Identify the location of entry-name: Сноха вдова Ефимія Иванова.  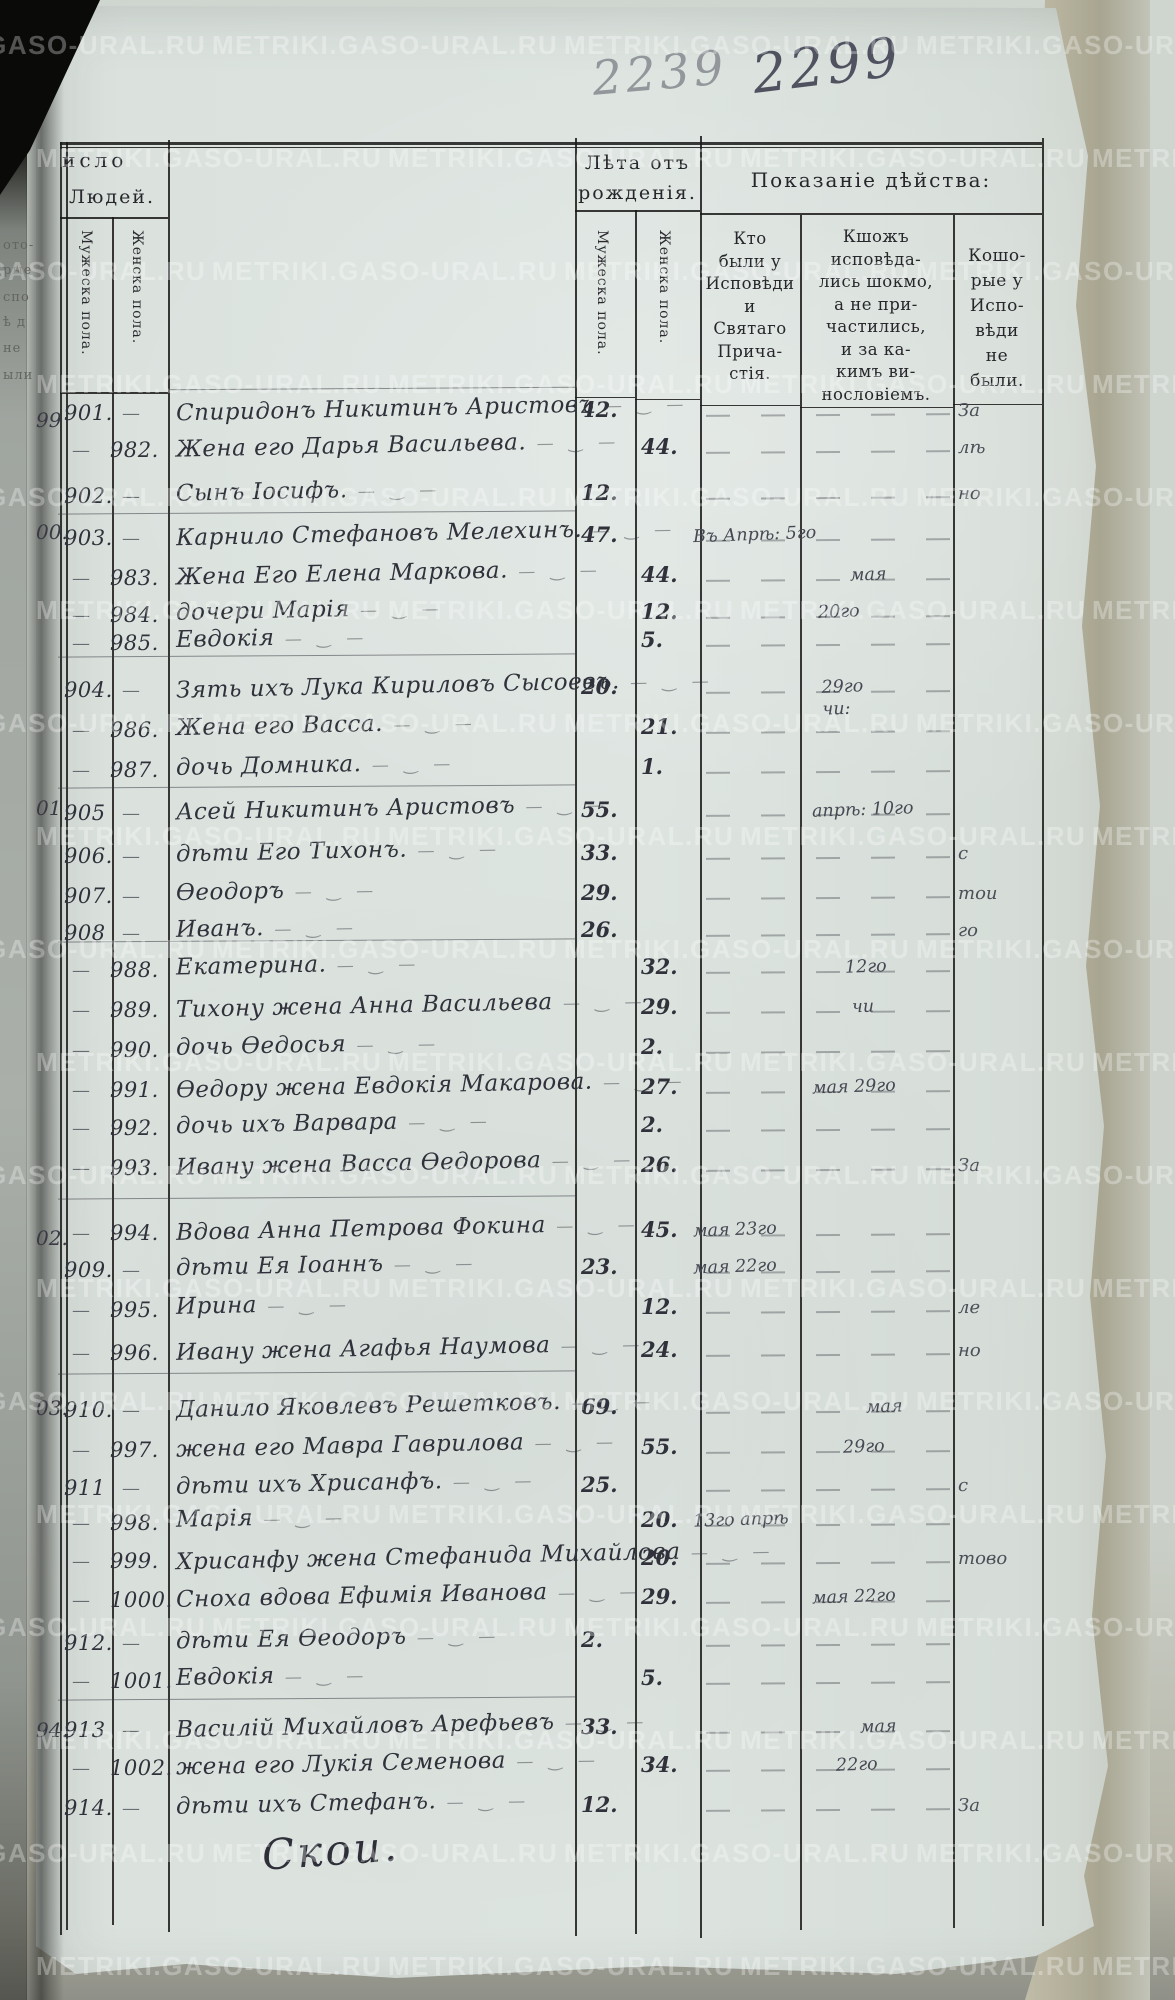
(409, 1595).